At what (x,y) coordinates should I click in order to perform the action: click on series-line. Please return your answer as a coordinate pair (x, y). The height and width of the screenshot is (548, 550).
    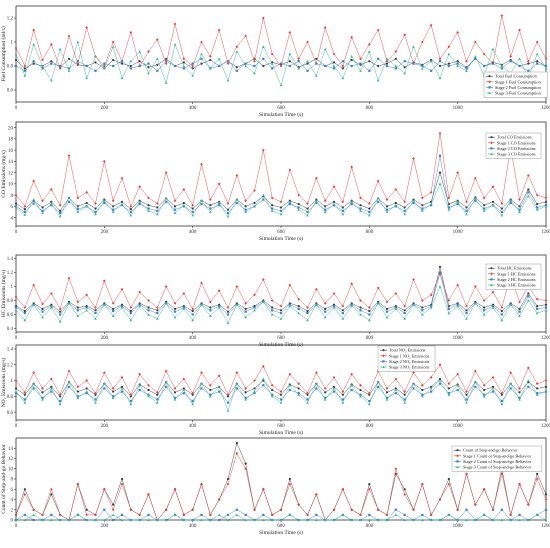
    Looking at the image, I should click on (281, 170).